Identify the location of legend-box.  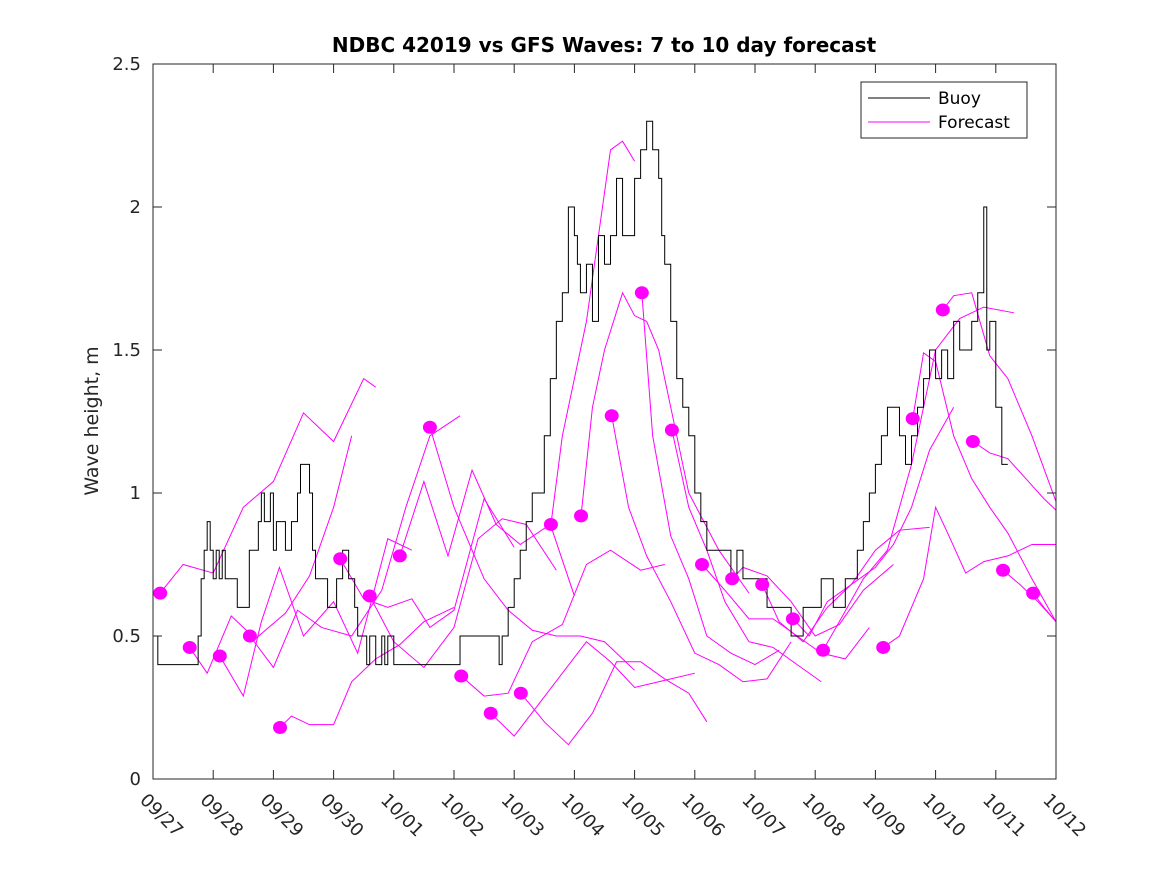
(944, 110).